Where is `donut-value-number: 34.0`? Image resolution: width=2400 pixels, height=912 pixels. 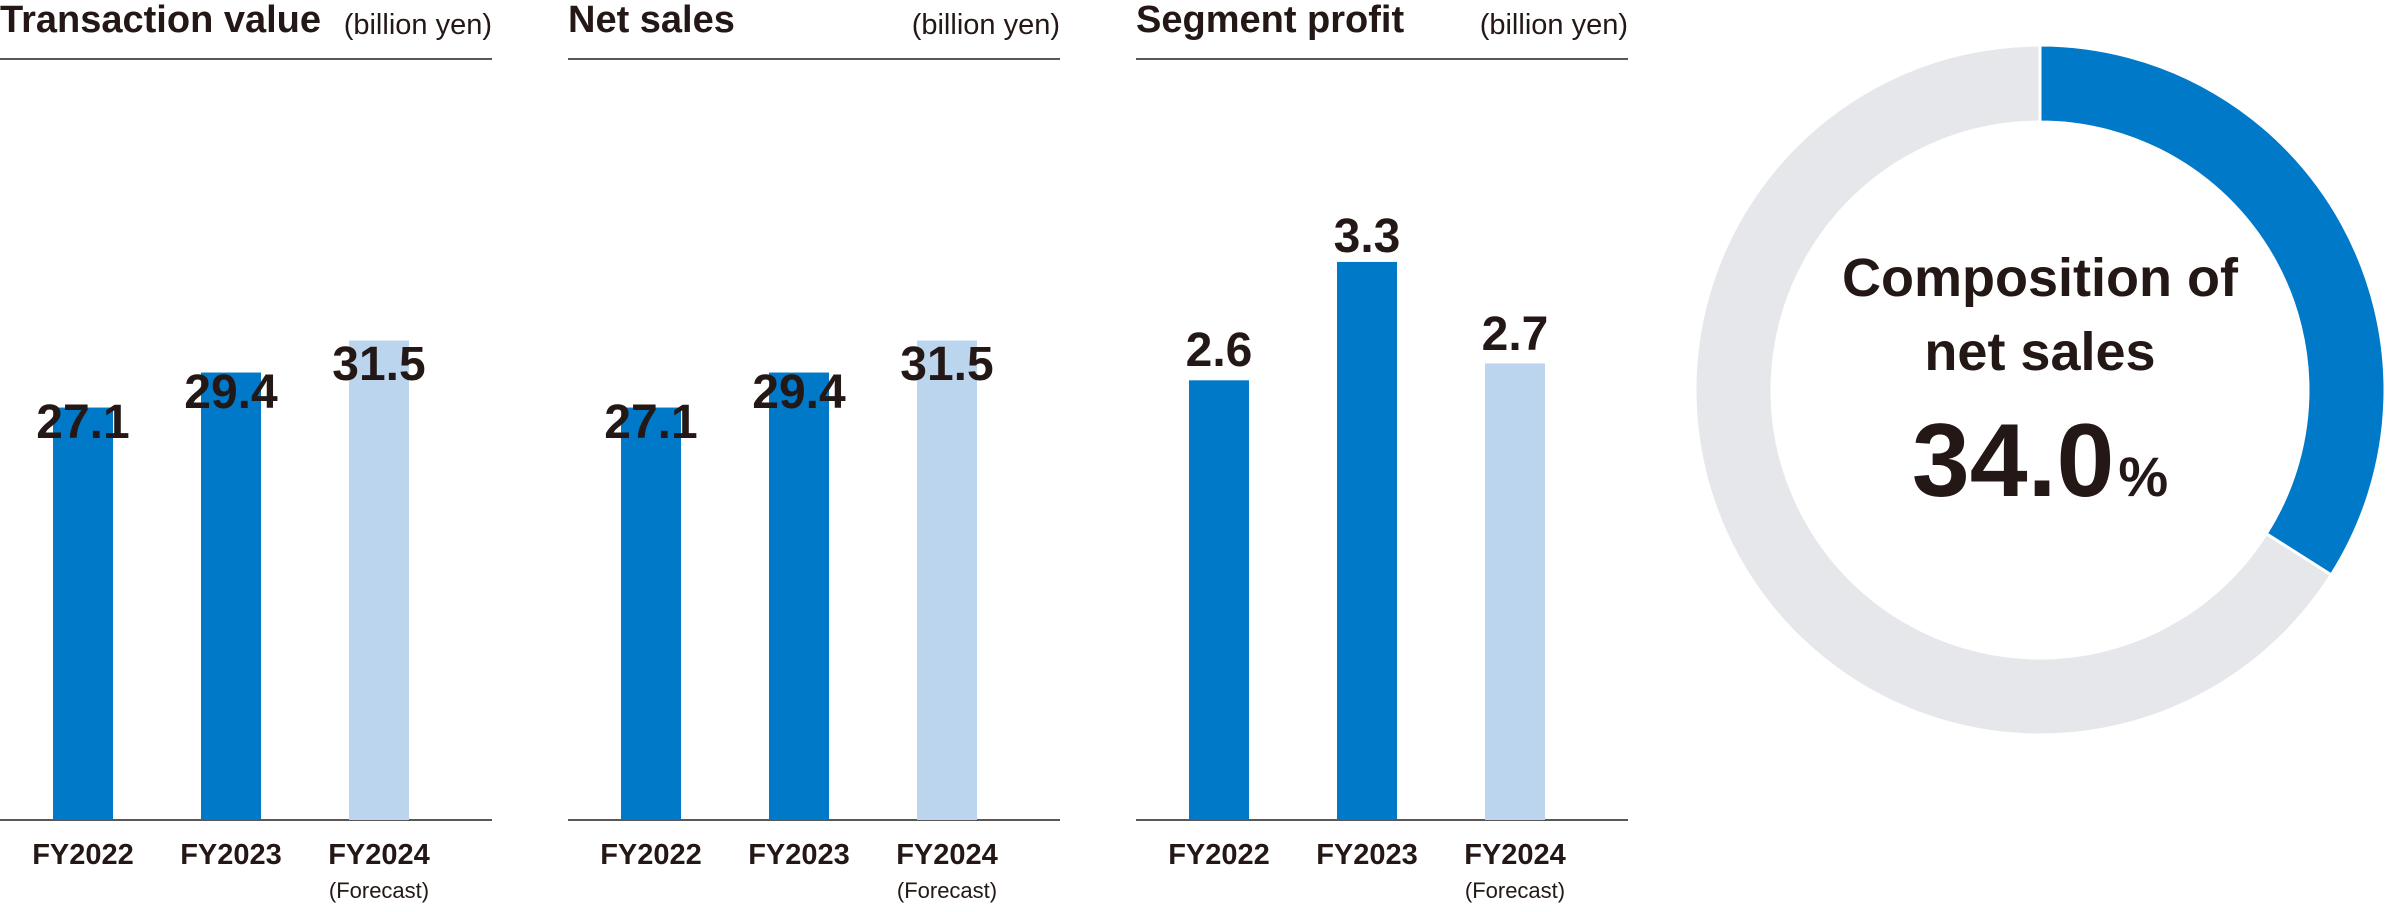 donut-value-number: 34.0 is located at coordinates (2013, 461).